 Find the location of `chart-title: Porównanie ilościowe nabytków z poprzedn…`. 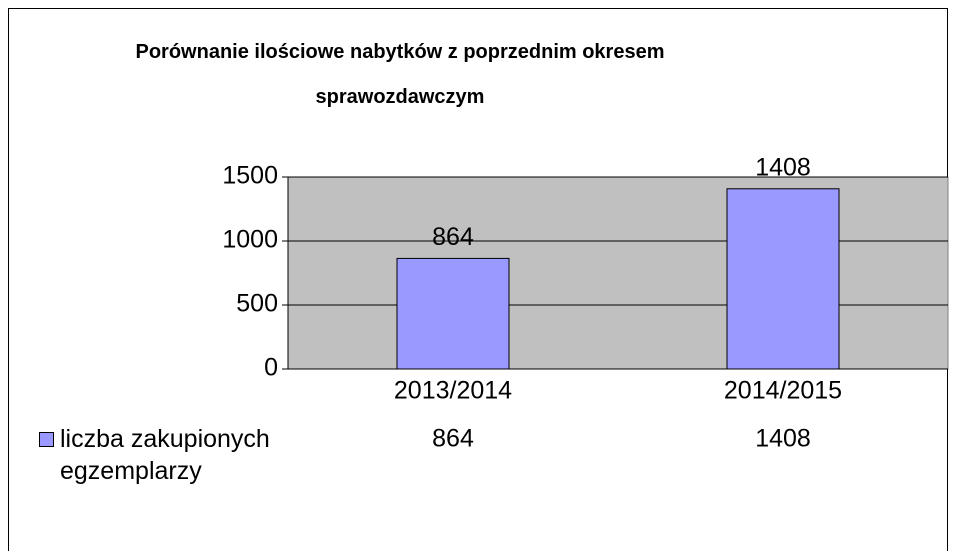

chart-title: Porównanie ilościowe nabytków z poprzedn… is located at coordinates (400, 74).